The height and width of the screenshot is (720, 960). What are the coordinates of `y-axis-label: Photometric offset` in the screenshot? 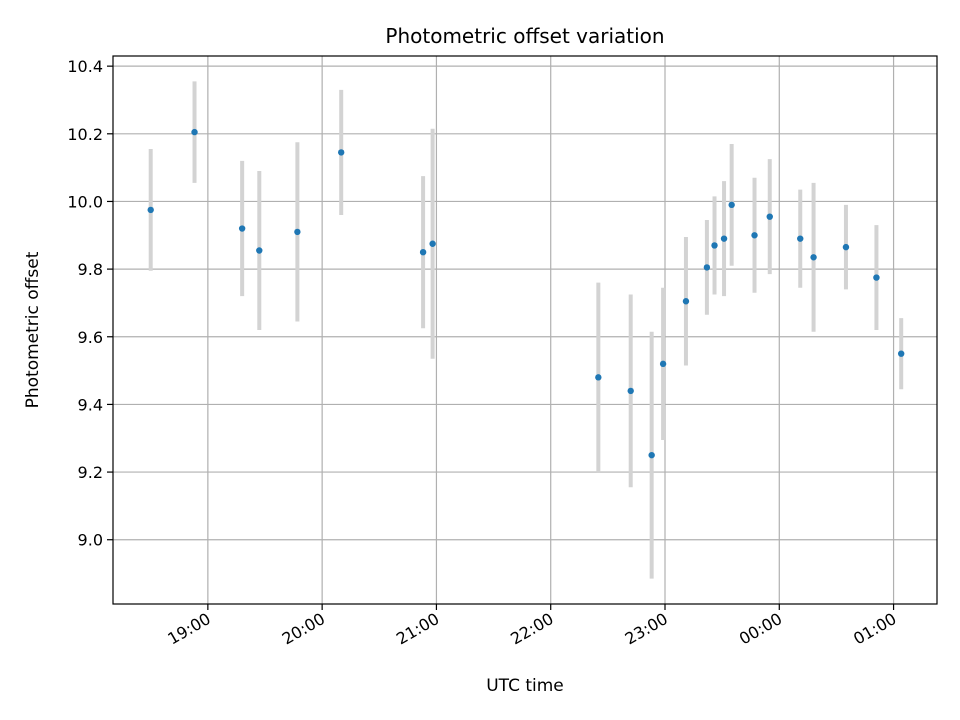 It's located at (33, 329).